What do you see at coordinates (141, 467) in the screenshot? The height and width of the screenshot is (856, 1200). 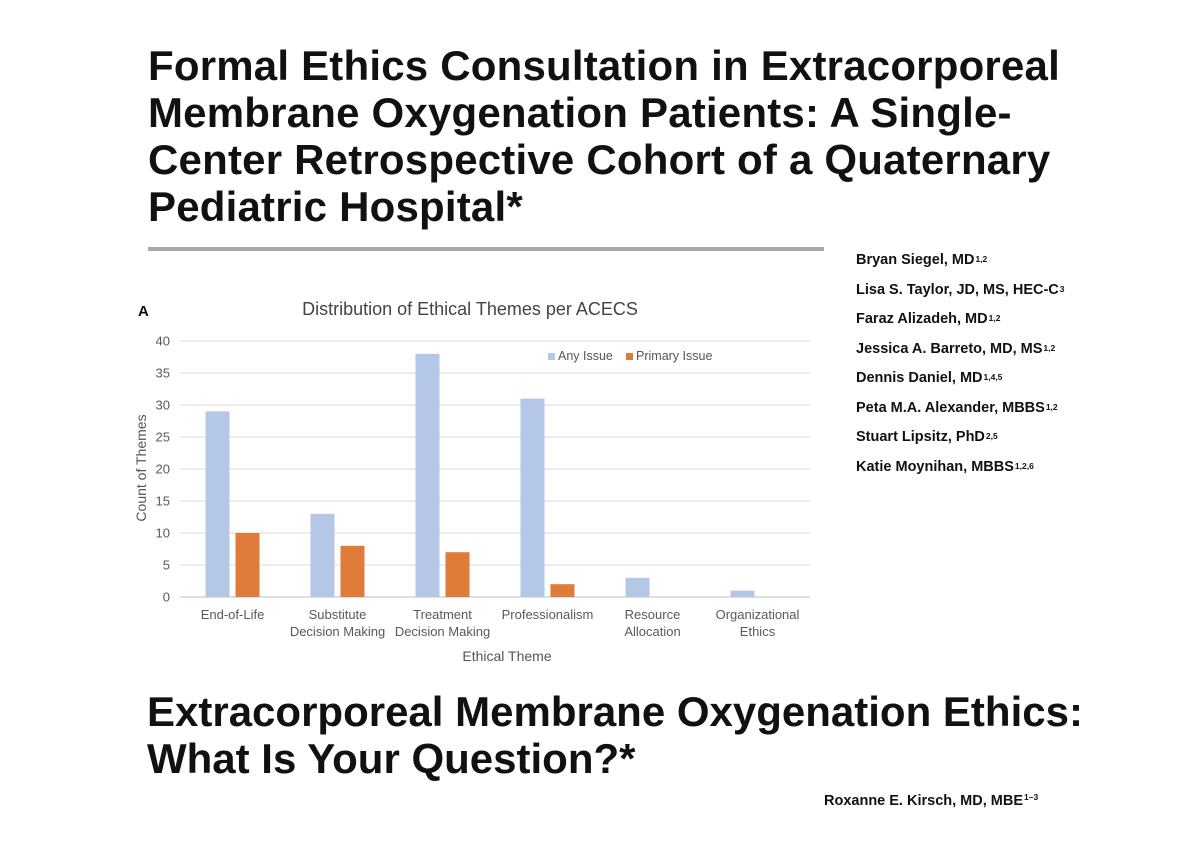 I see `y-axis-label: Count of Themes` at bounding box center [141, 467].